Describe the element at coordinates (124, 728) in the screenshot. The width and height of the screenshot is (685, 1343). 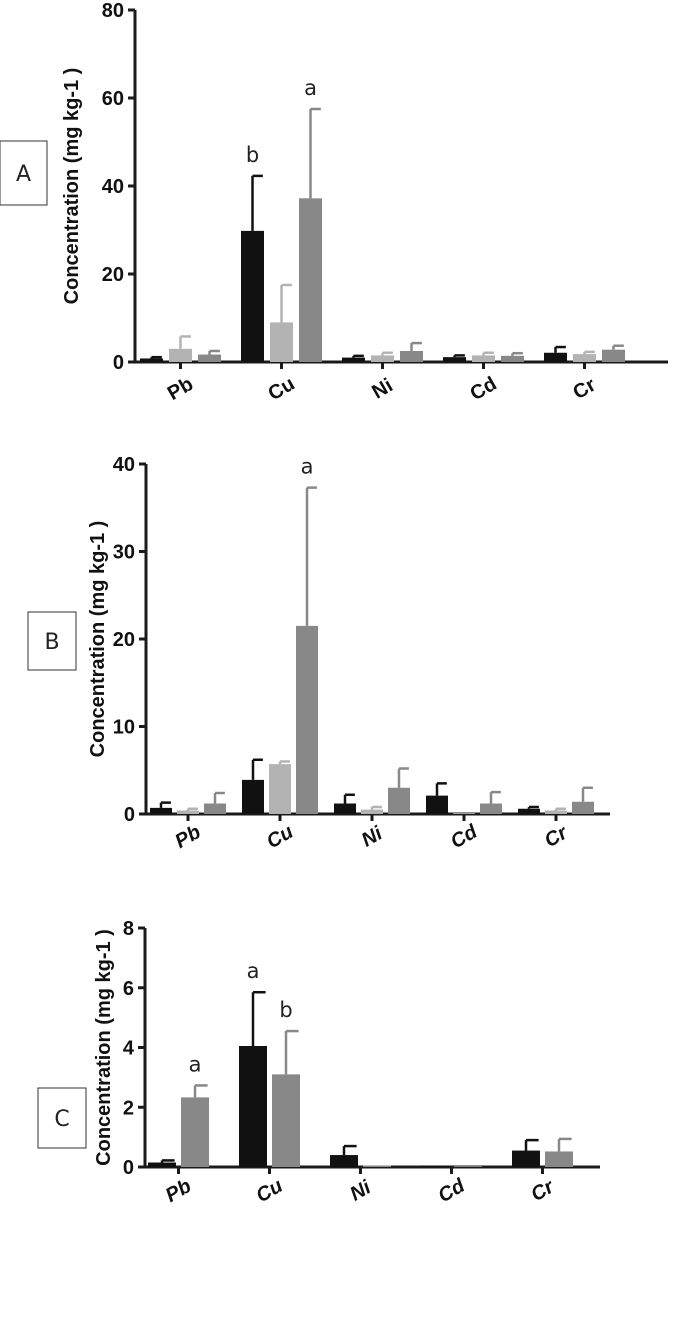
I see `y-tick-label: 10` at that location.